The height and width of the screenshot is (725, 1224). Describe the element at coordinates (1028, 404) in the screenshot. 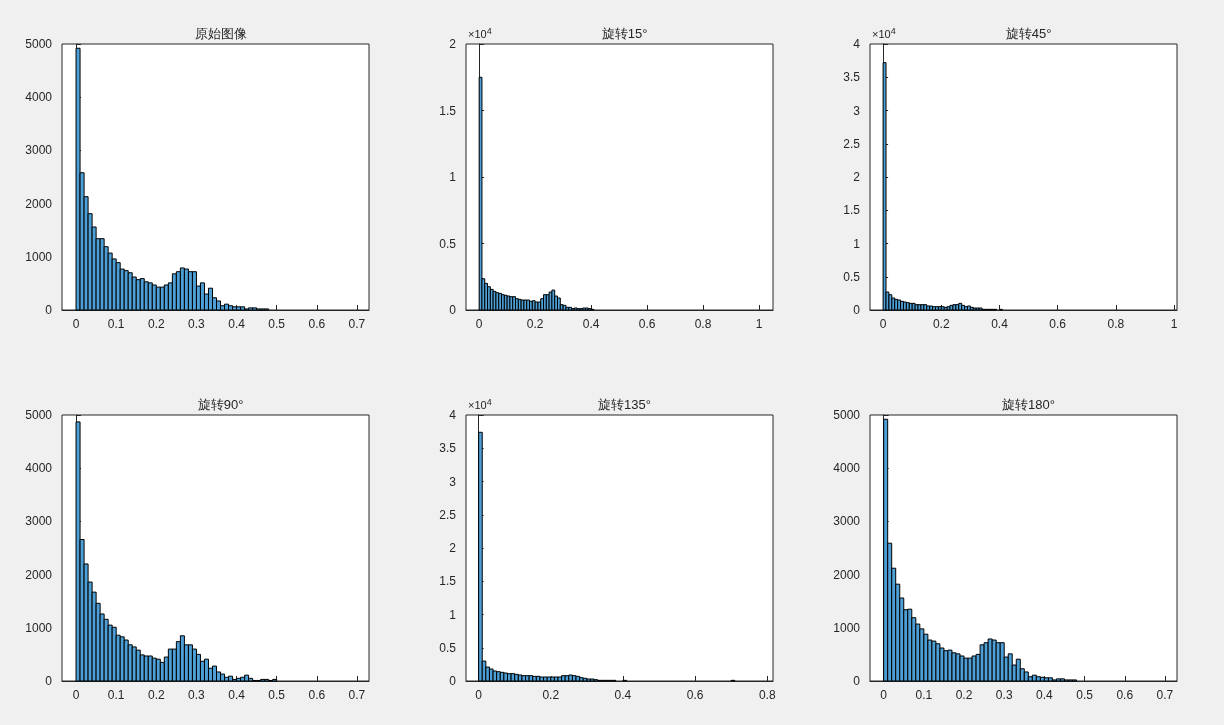

I see `chart-title: 旋转180°` at that location.